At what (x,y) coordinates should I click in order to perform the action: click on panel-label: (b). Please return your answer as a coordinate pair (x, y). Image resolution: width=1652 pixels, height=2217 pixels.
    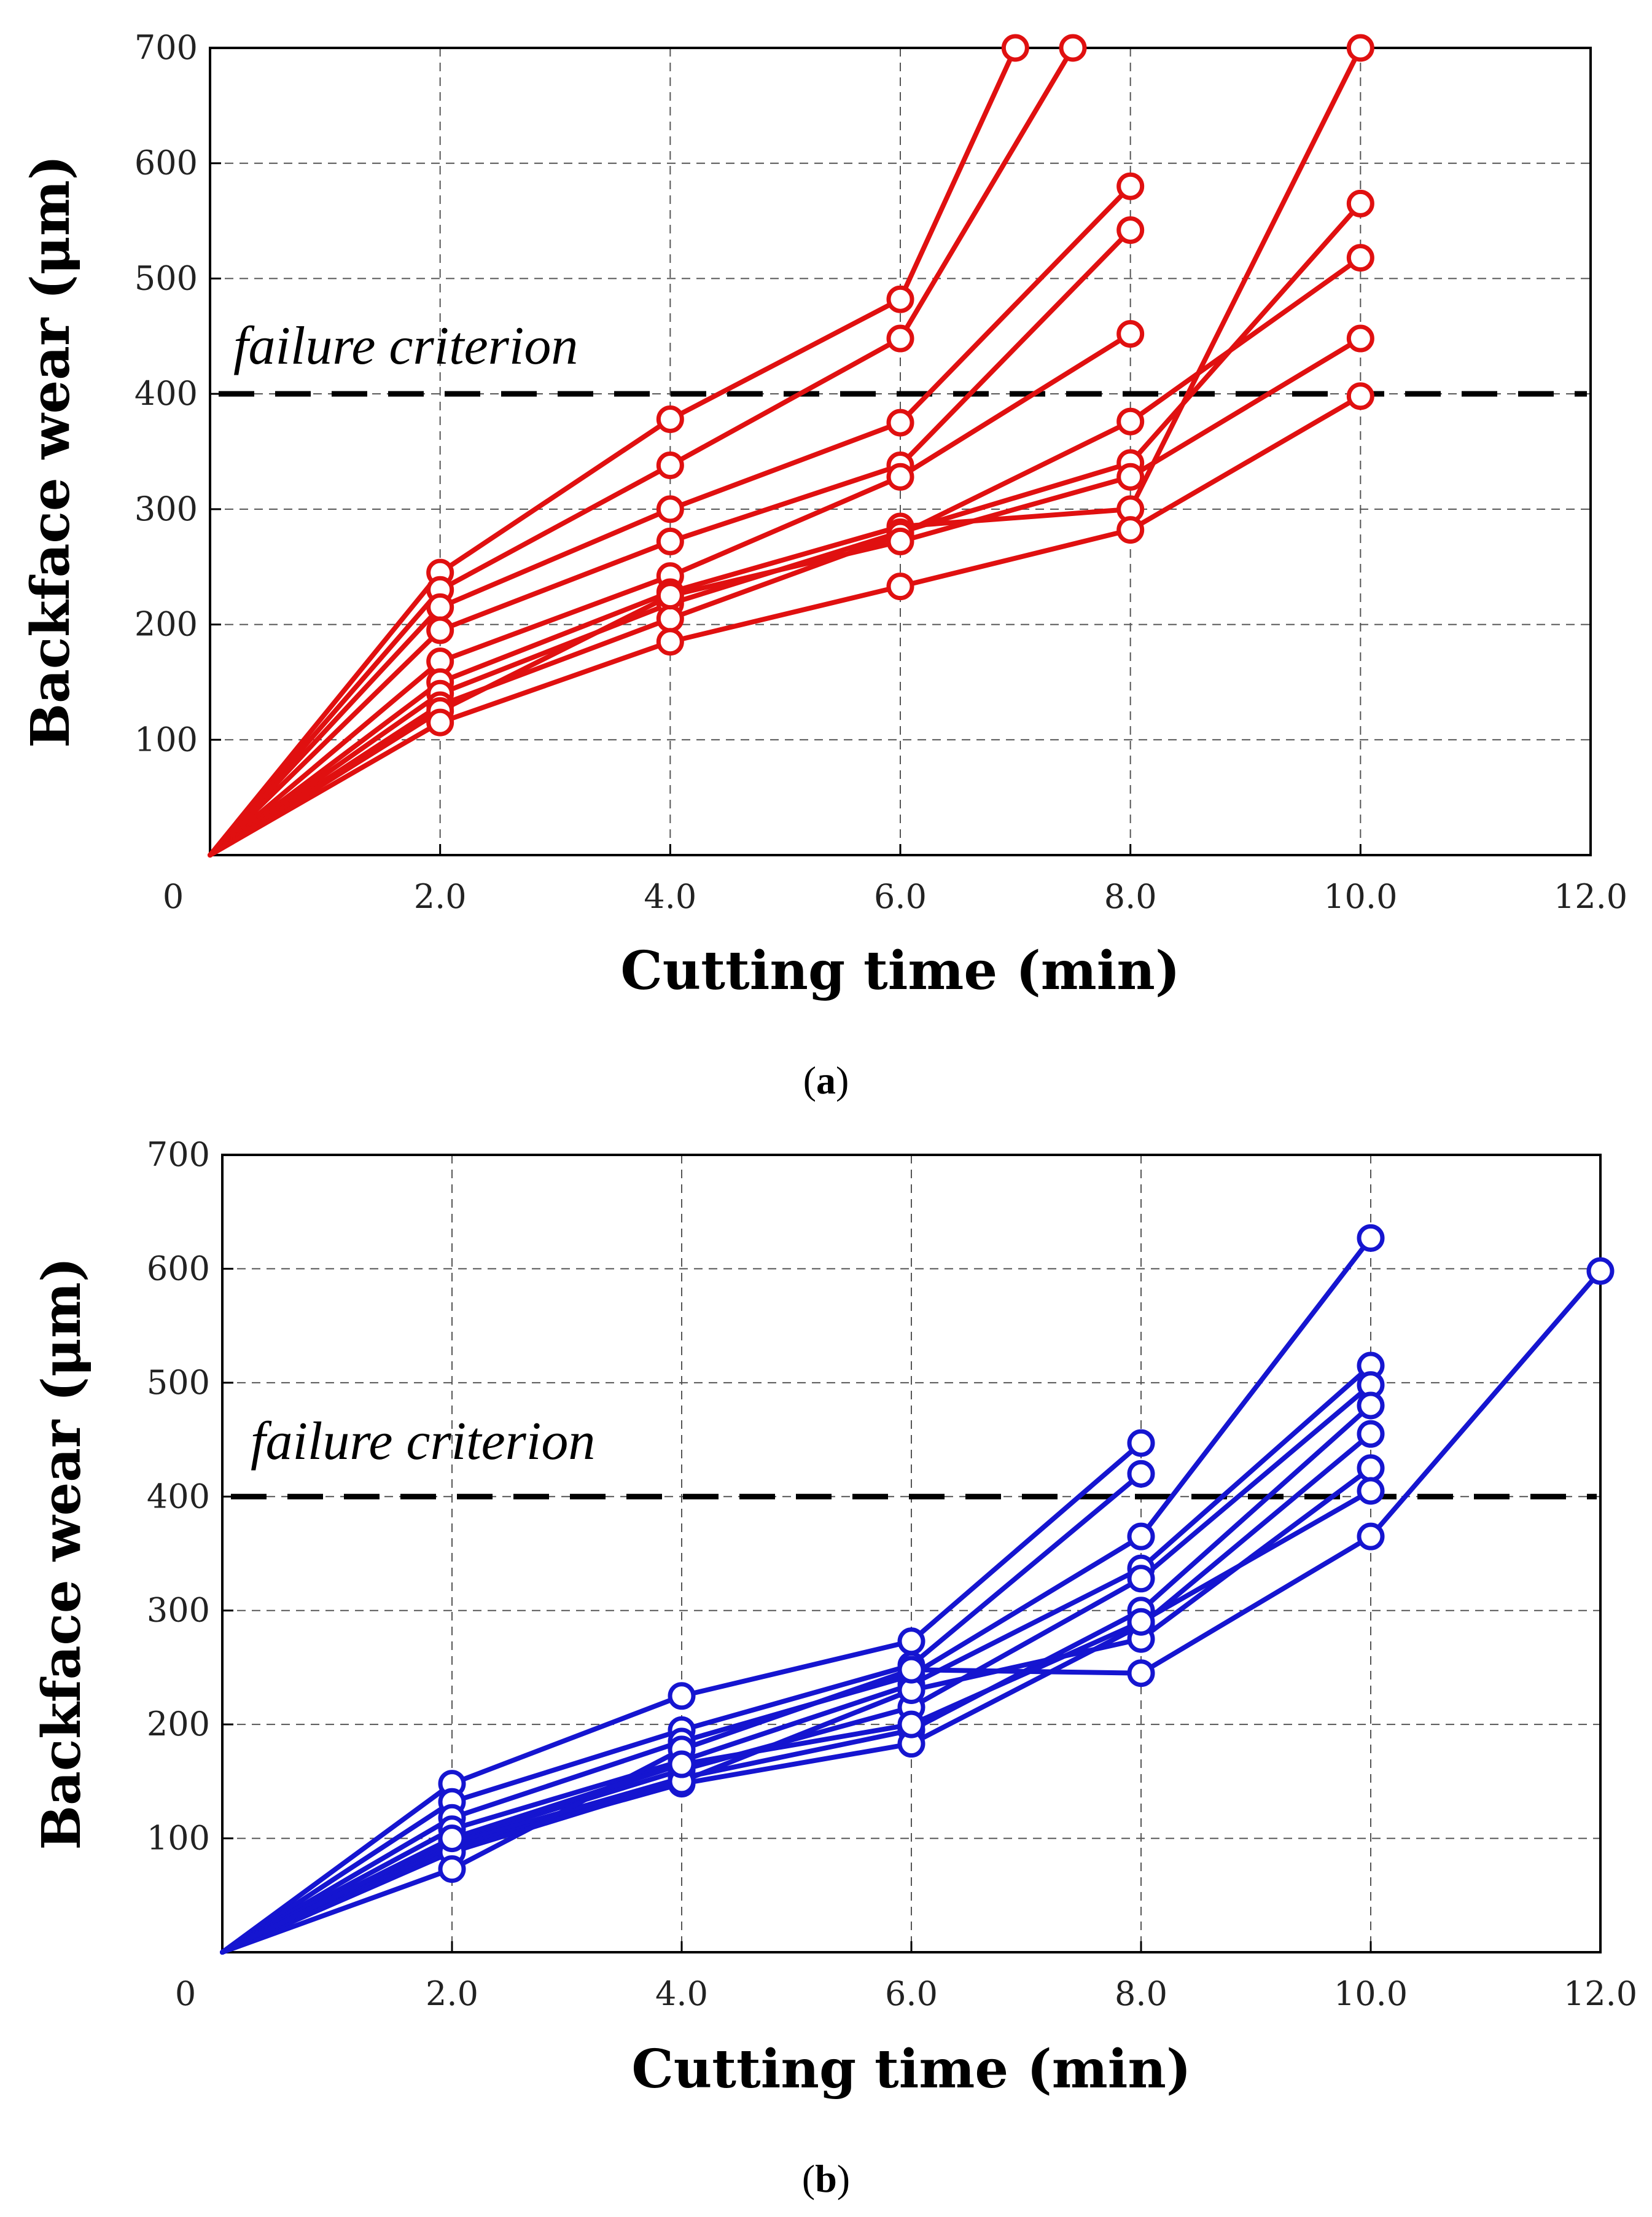
    Looking at the image, I should click on (826, 2178).